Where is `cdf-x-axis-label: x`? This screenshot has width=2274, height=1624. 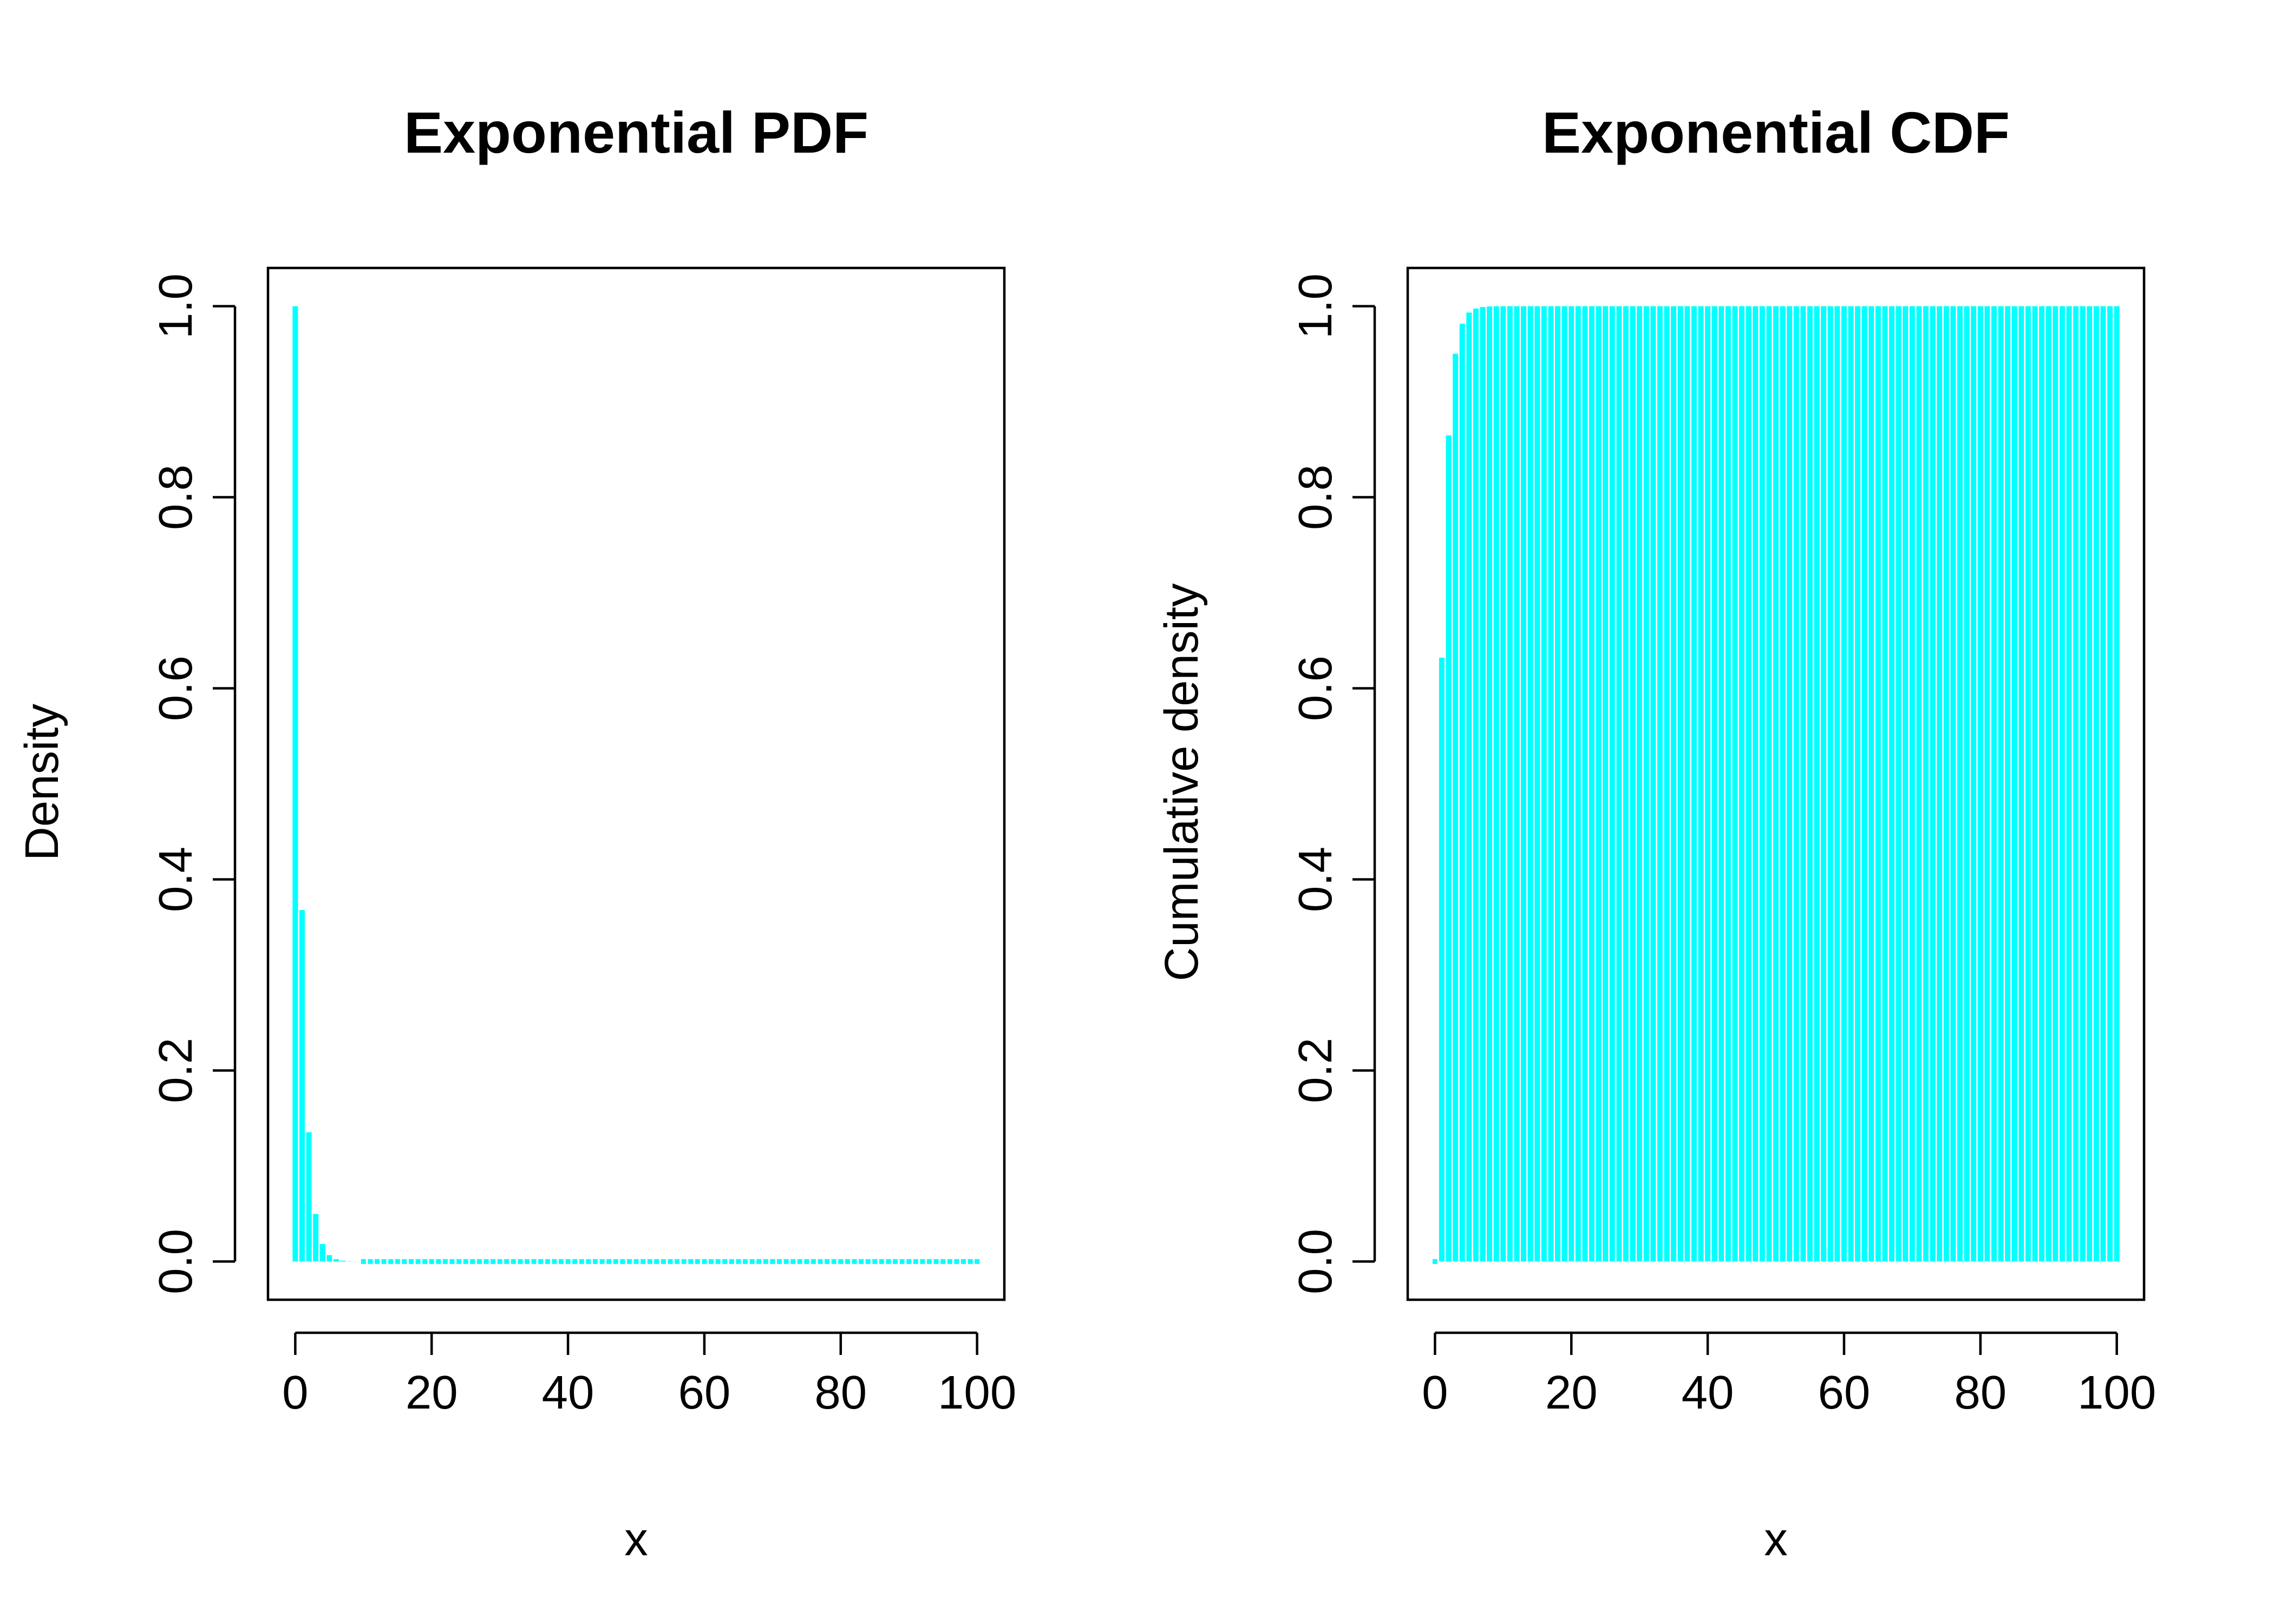
cdf-x-axis-label: x is located at coordinates (1776, 1540).